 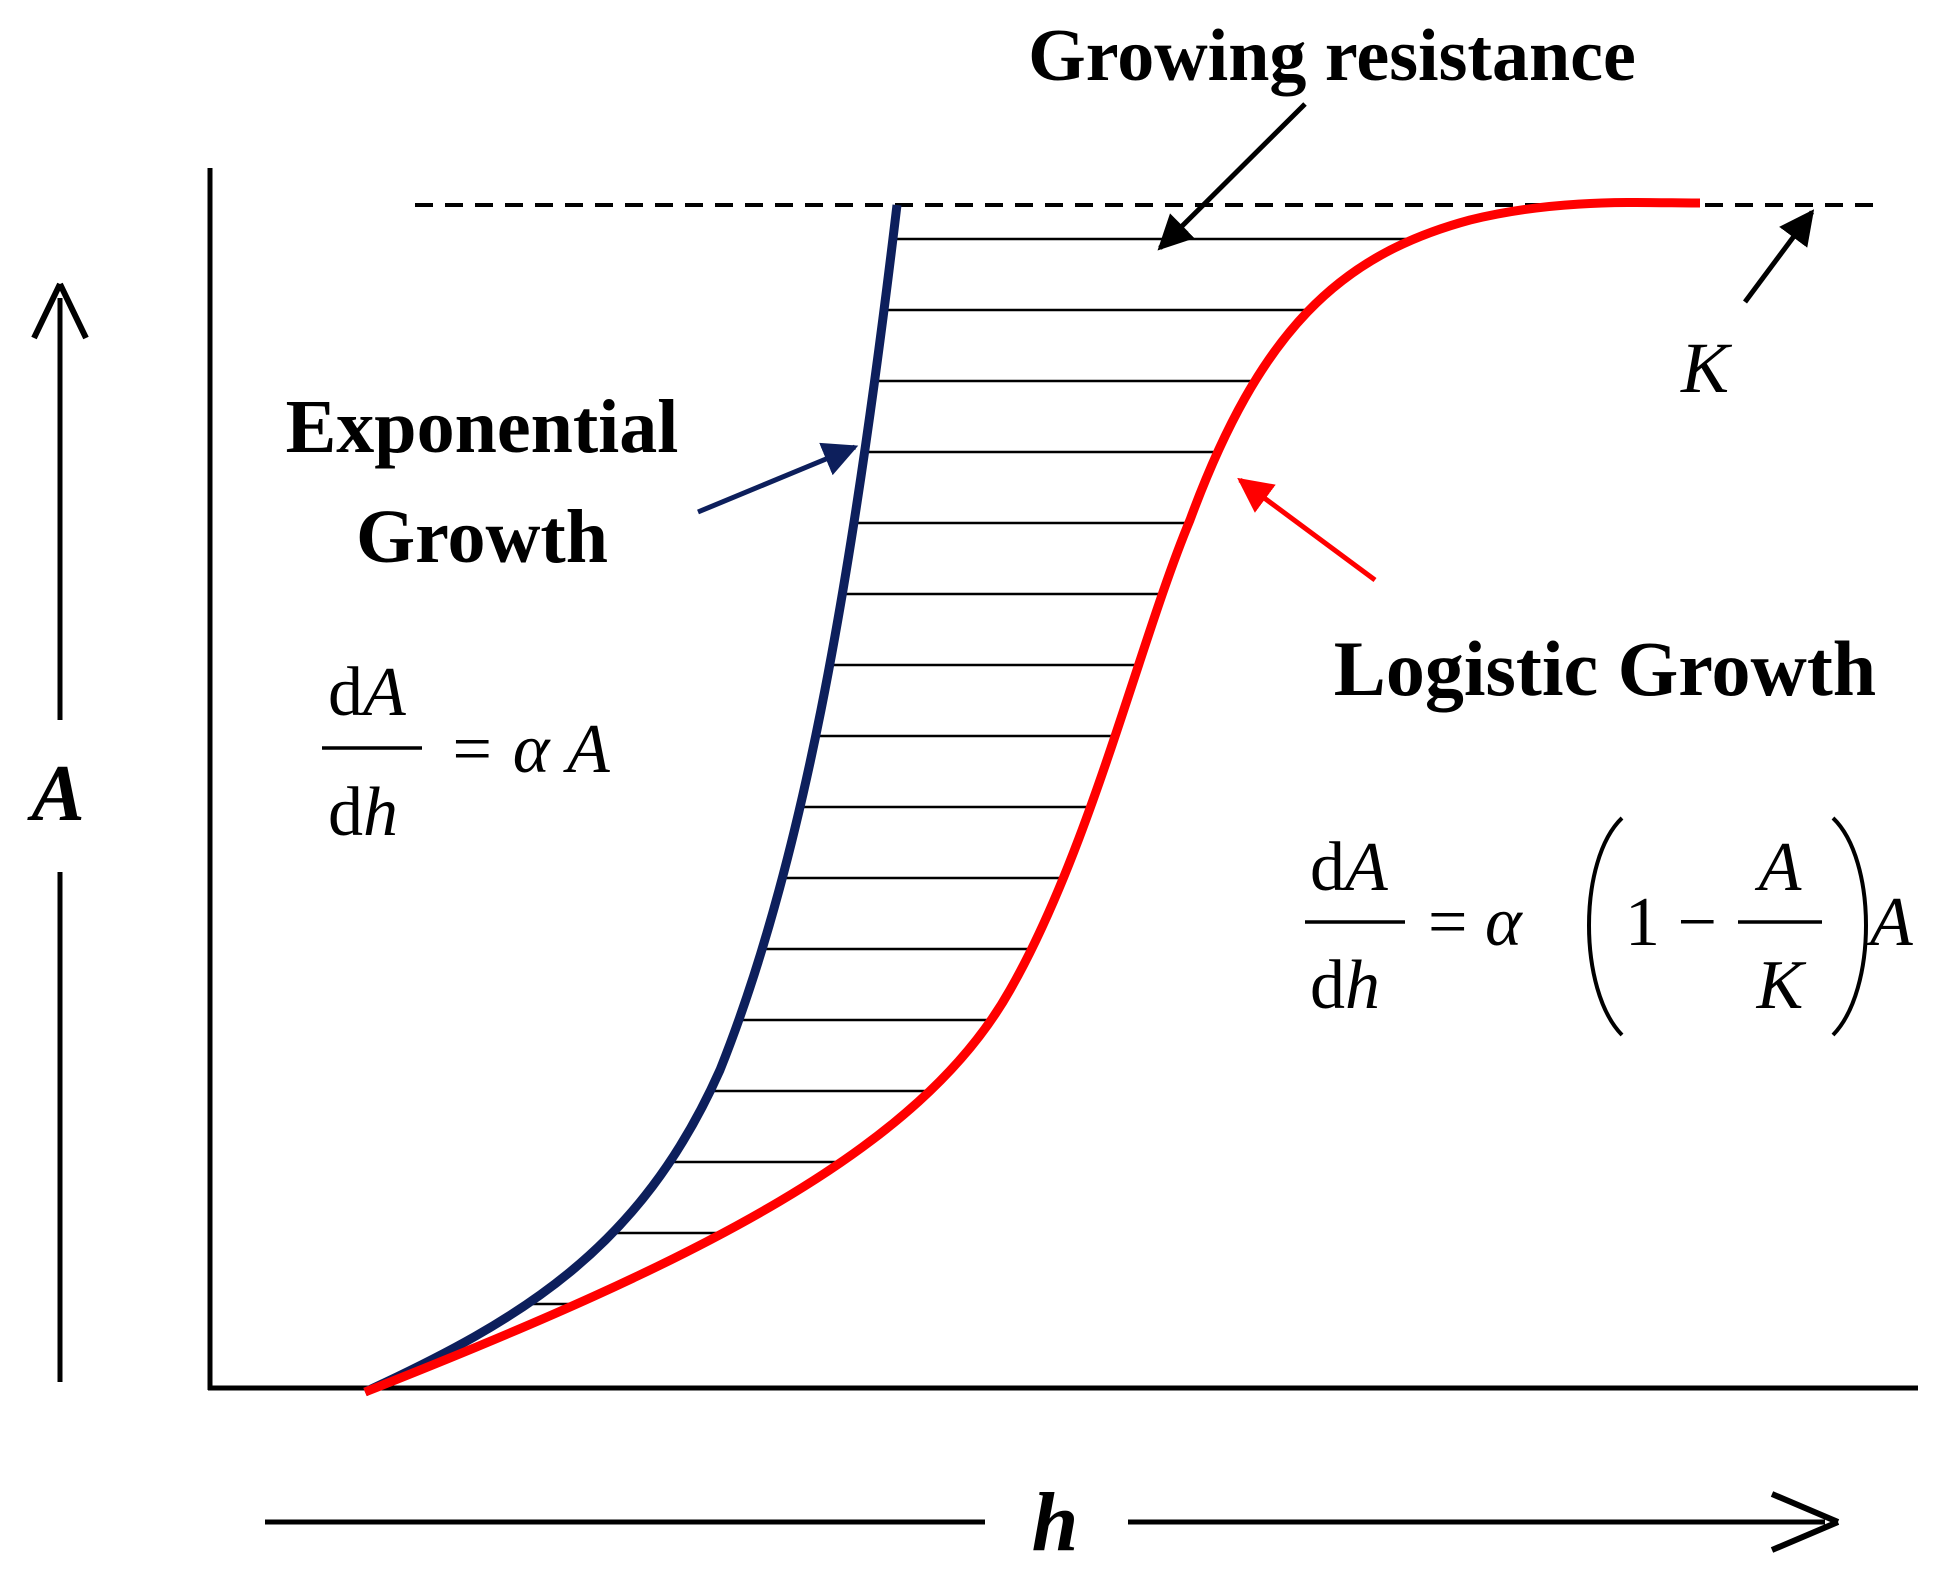 What do you see at coordinates (1849, 926) in the screenshot?
I see `logistic-right-paren` at bounding box center [1849, 926].